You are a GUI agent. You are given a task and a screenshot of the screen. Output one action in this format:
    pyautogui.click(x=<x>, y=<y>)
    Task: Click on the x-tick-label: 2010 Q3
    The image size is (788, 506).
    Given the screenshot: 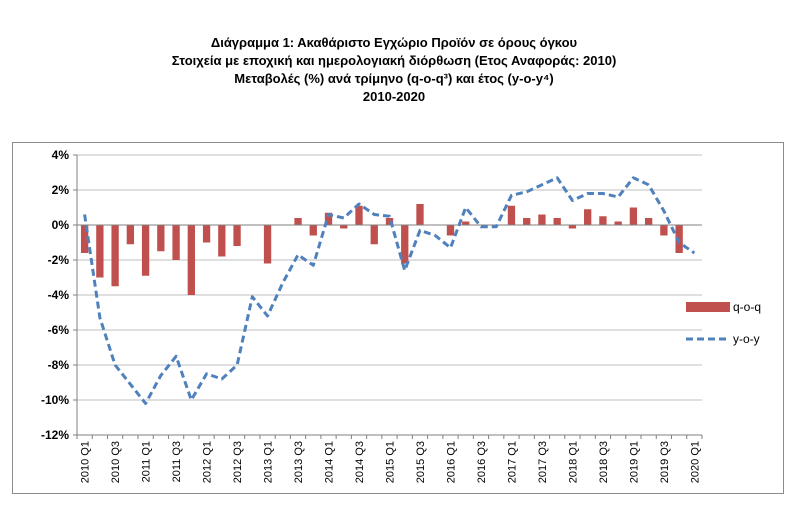 What is the action you would take?
    pyautogui.click(x=116, y=462)
    